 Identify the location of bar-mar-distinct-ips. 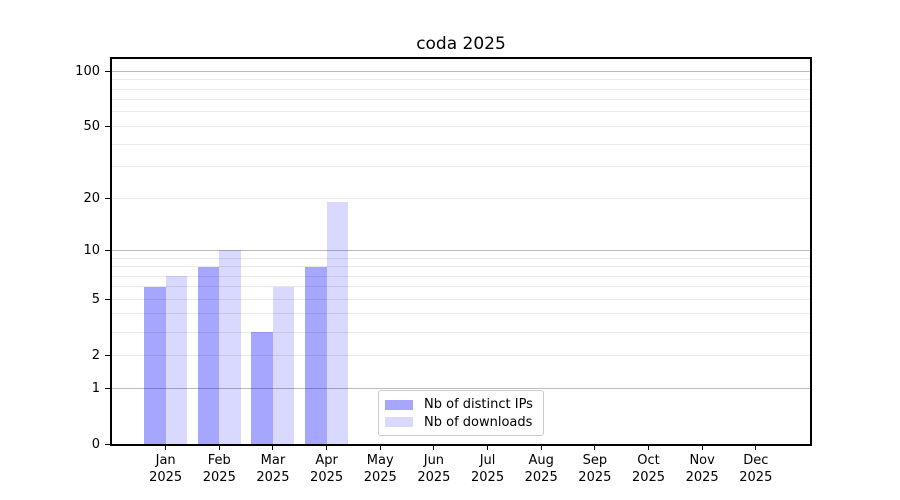
(262, 388).